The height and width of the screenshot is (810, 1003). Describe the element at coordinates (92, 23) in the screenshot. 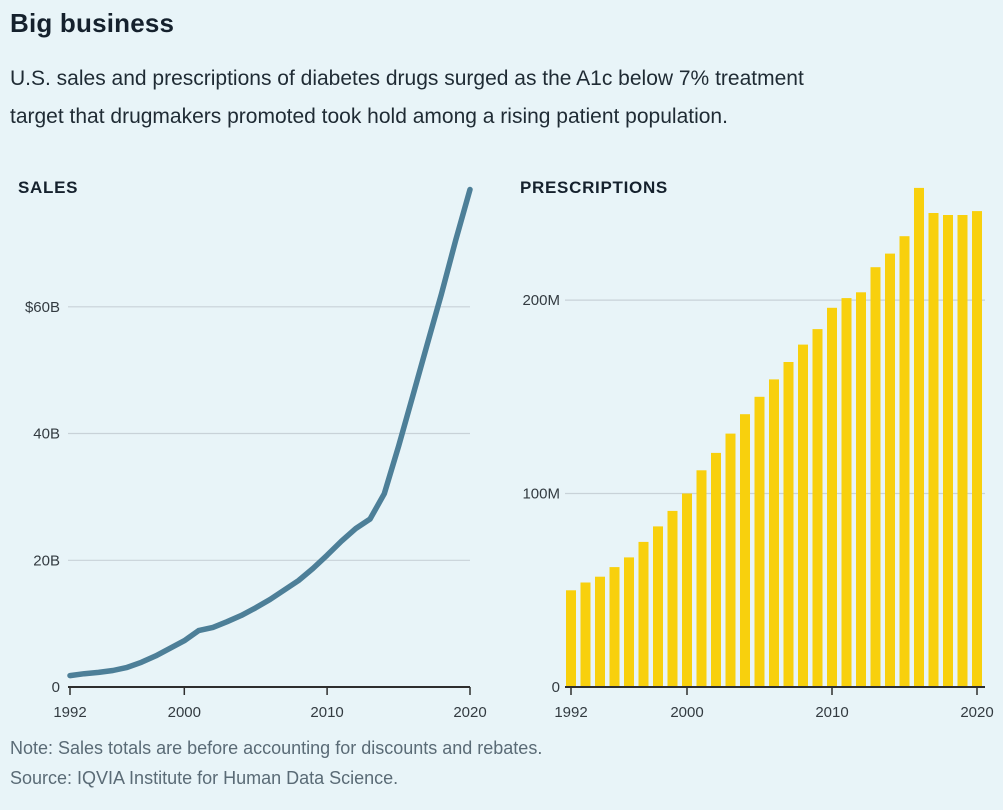

I see `figure-title: Big business` at that location.